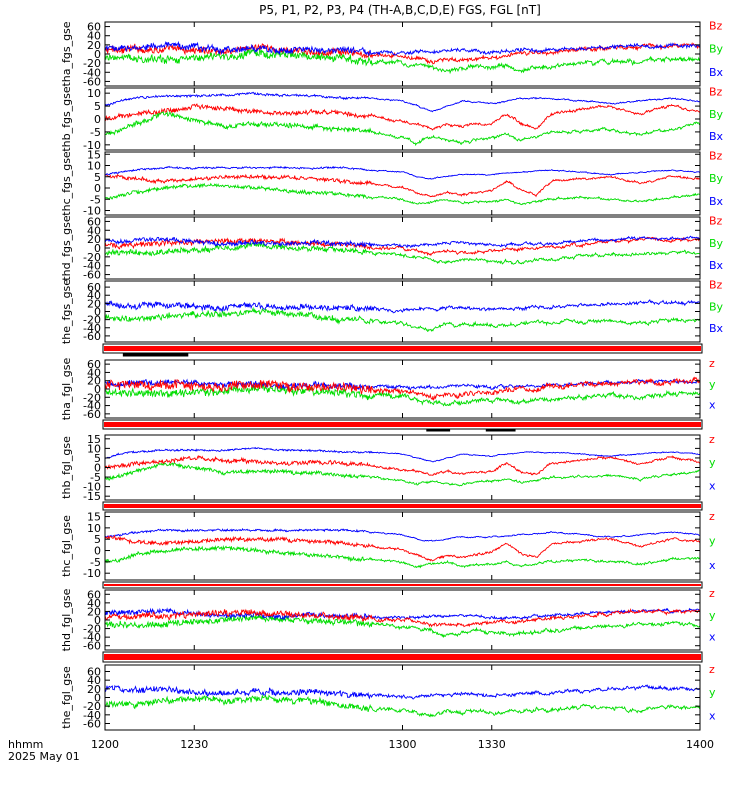 Image resolution: width=750 pixels, height=800 pixels. I want to click on y-axis-label: tha_fgl_gse, so click(66, 389).